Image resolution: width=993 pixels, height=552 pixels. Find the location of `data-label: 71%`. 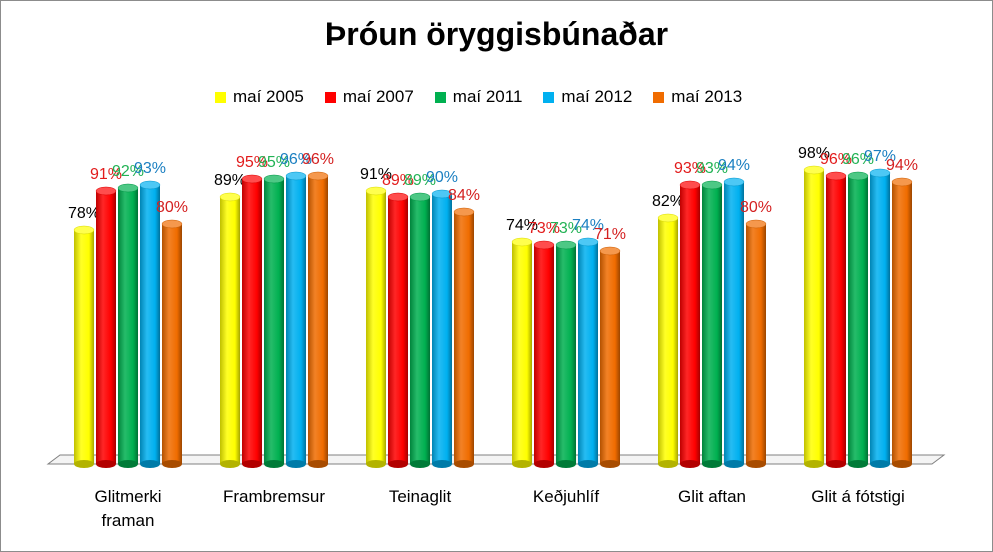

data-label: 71% is located at coordinates (610, 234).